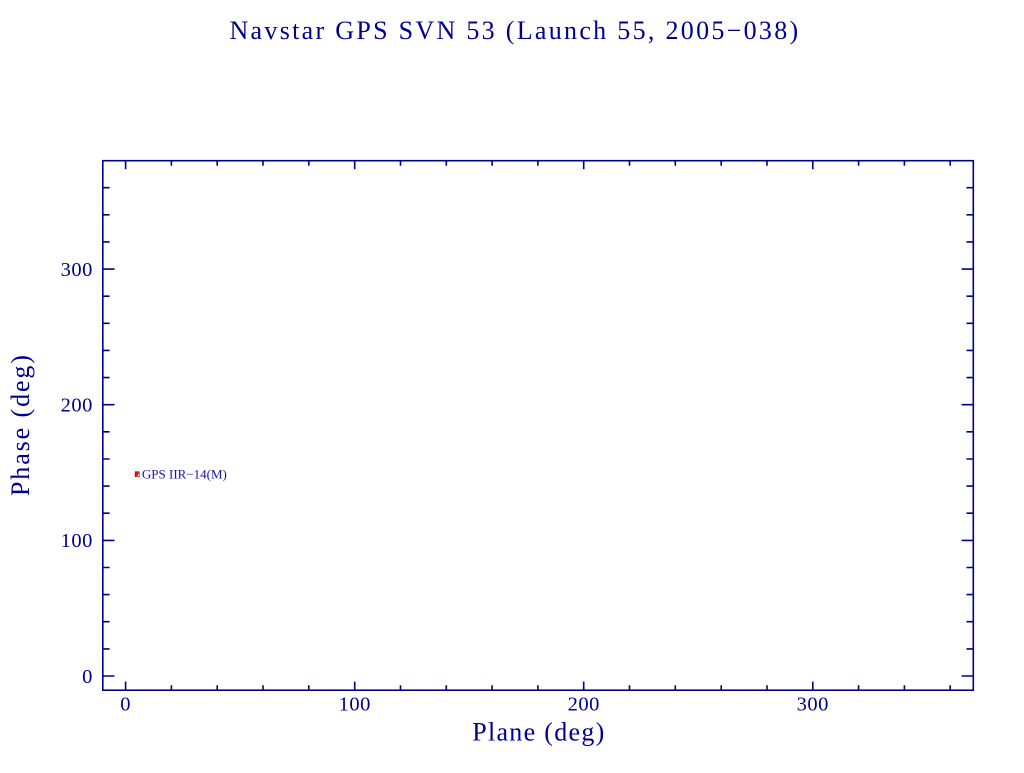 Image resolution: width=1024 pixels, height=773 pixels. Describe the element at coordinates (184, 473) in the screenshot. I see `svg-text: GPS IIR−14(M)` at that location.